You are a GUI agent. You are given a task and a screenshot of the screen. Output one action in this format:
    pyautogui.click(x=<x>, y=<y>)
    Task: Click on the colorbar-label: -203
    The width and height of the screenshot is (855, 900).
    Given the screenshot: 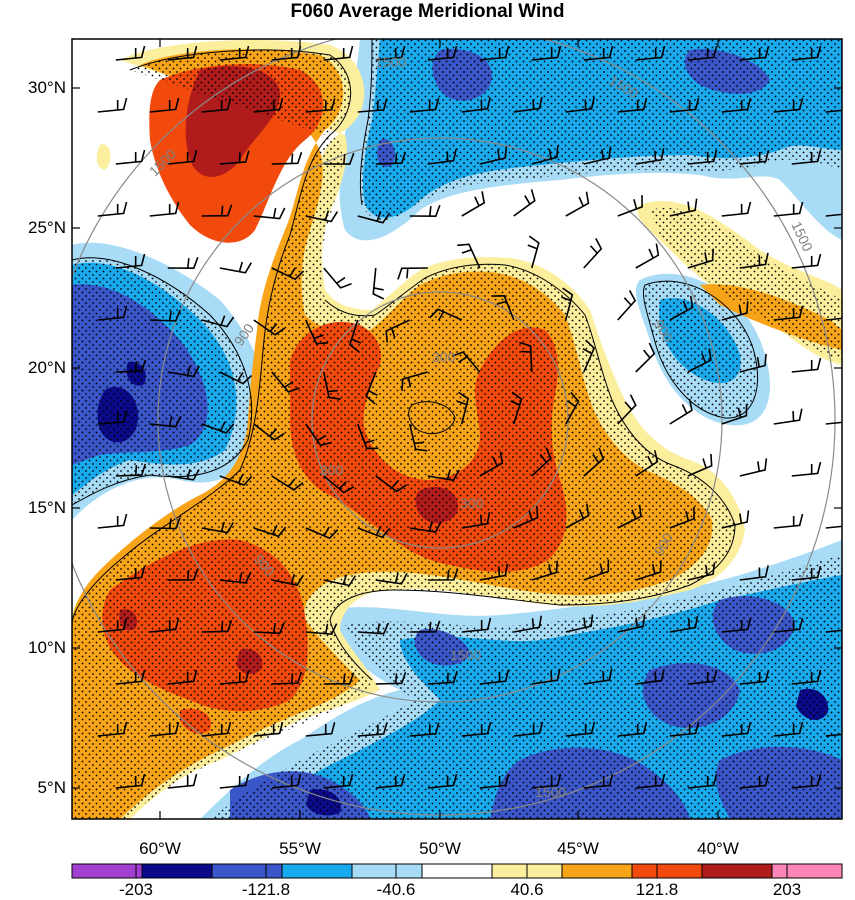 What is the action you would take?
    pyautogui.click(x=136, y=889)
    